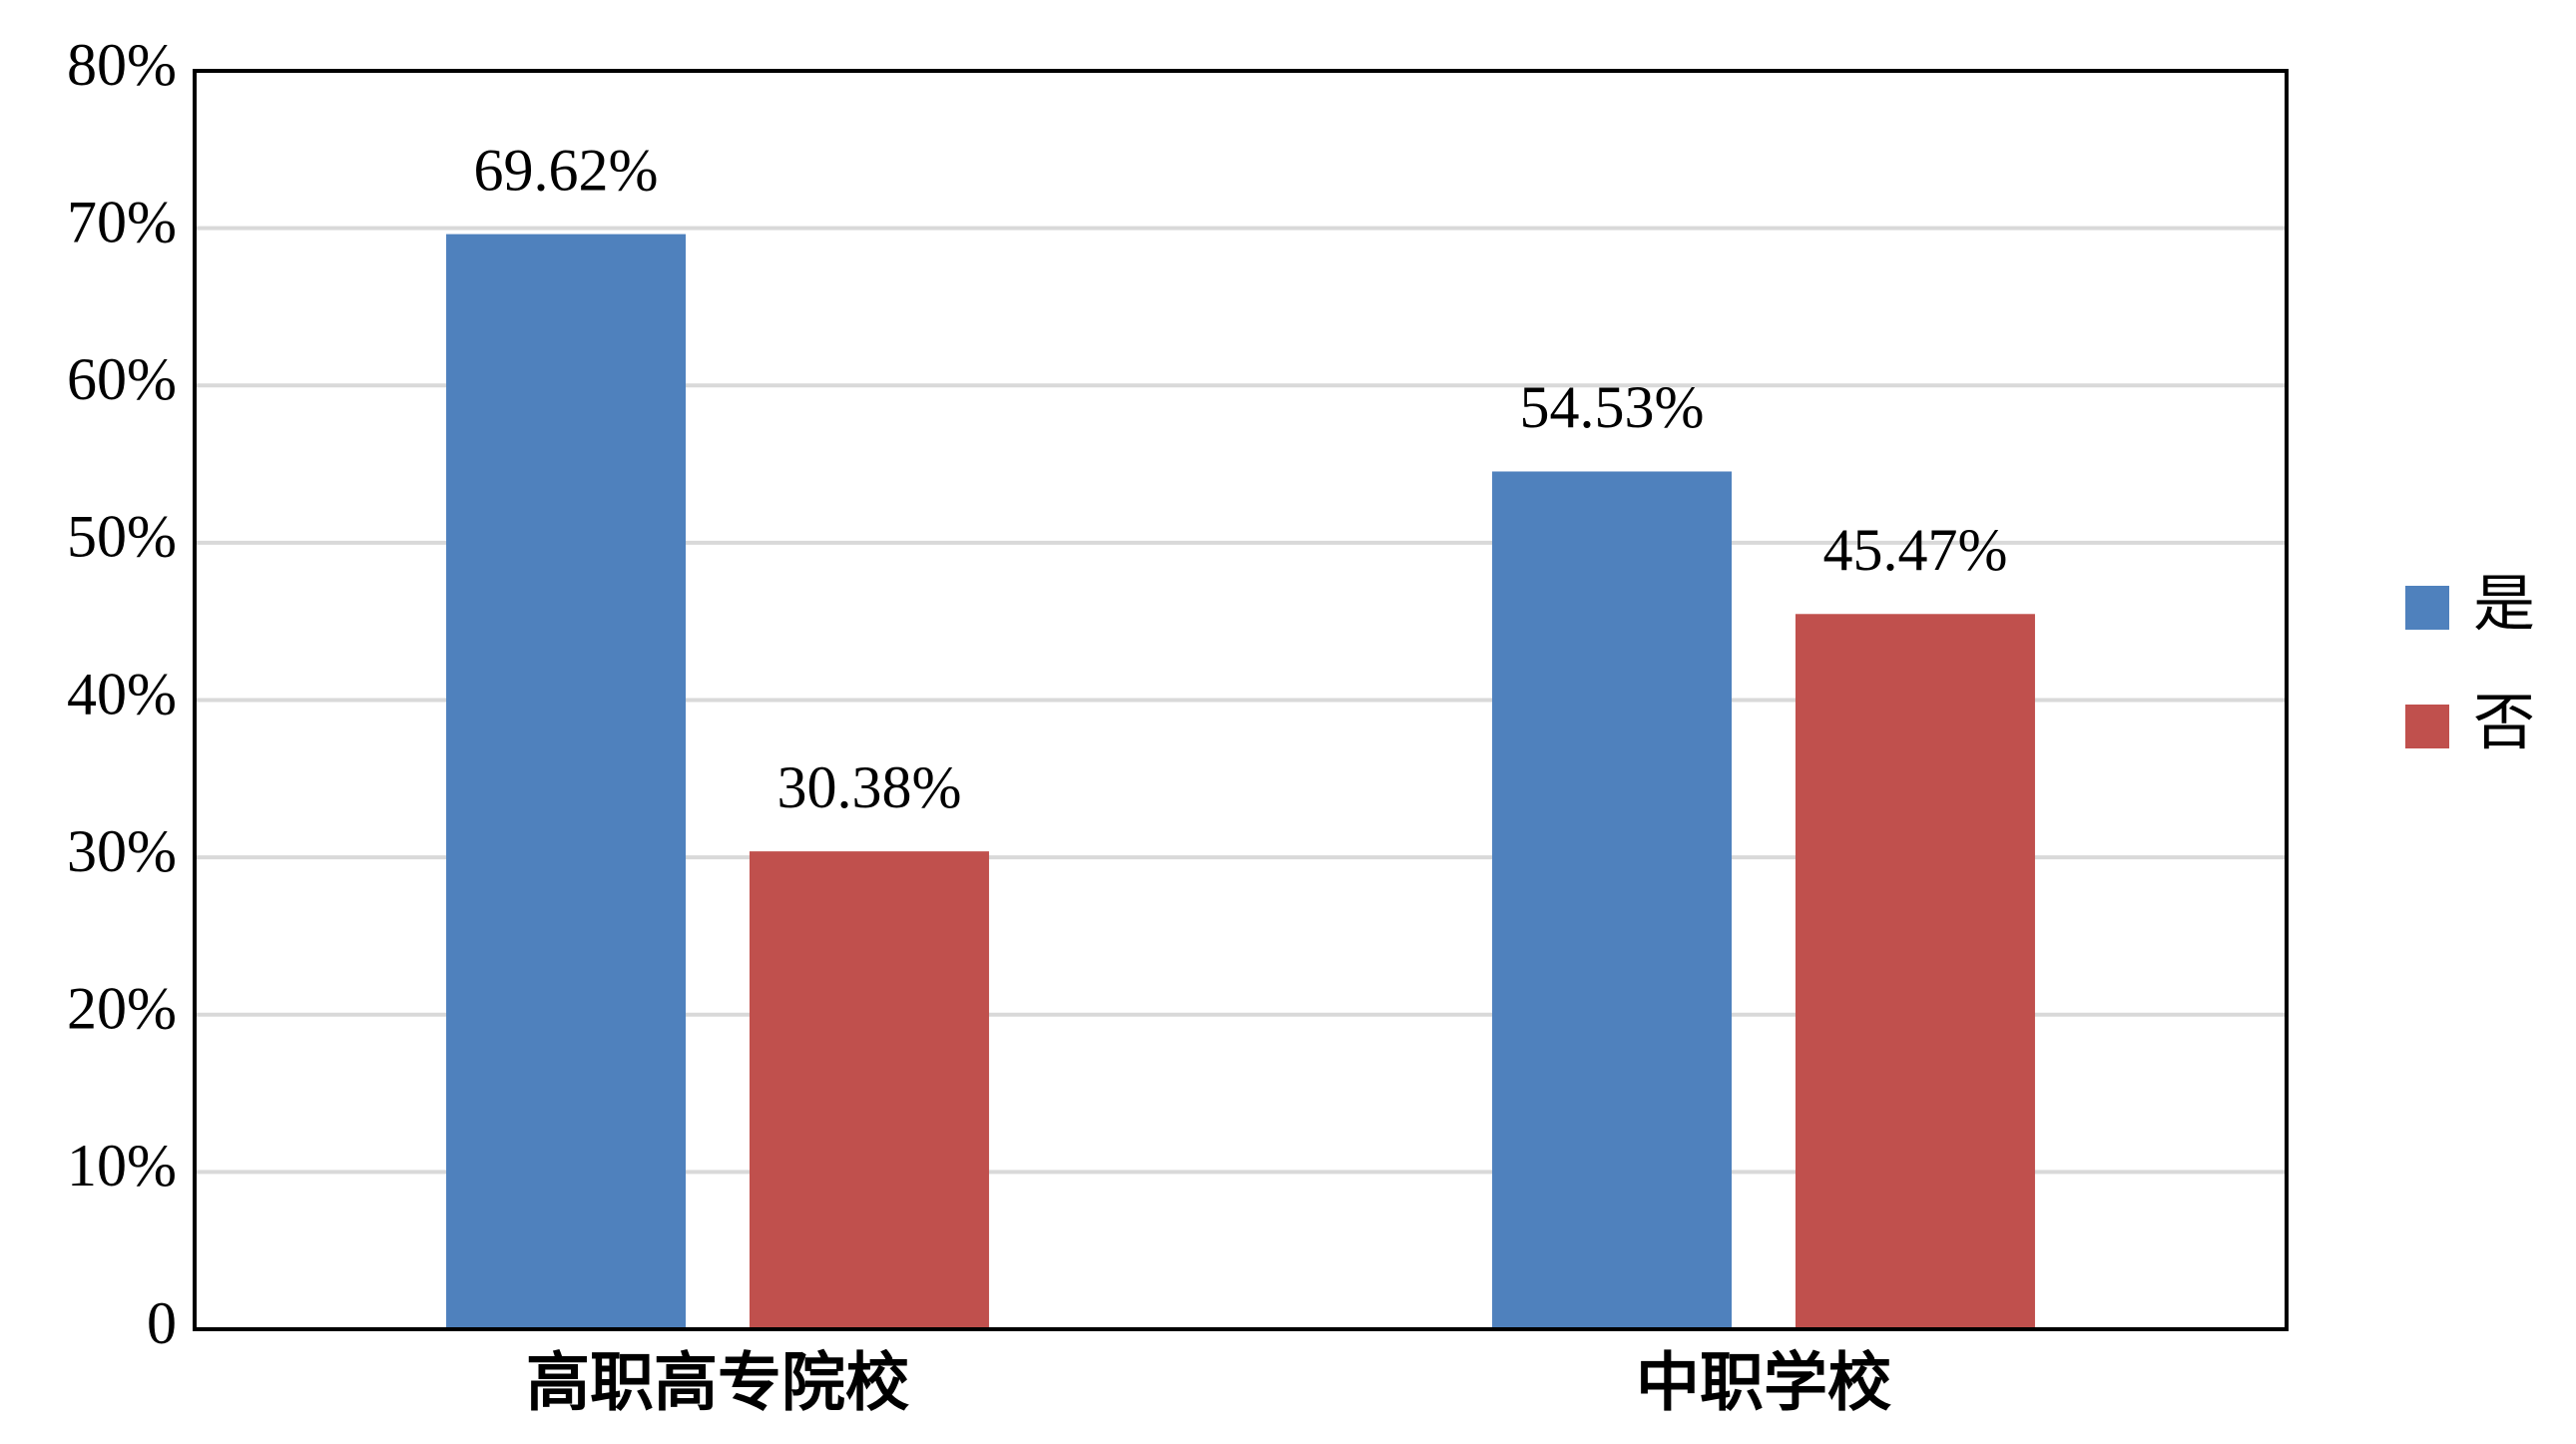  What do you see at coordinates (122, 222) in the screenshot?
I see `y-tick-label: 70%` at bounding box center [122, 222].